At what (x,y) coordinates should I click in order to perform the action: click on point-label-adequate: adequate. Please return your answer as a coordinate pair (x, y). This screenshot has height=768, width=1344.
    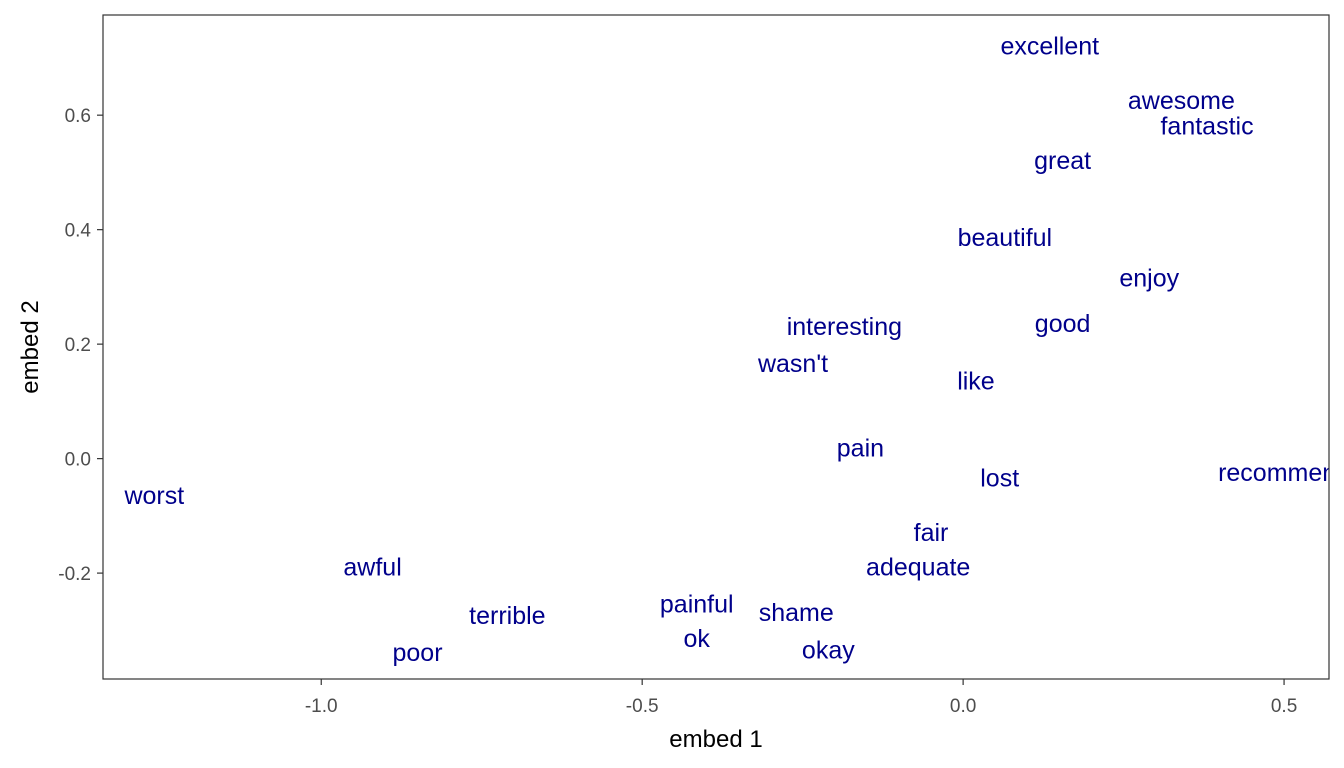
    Looking at the image, I should click on (918, 567).